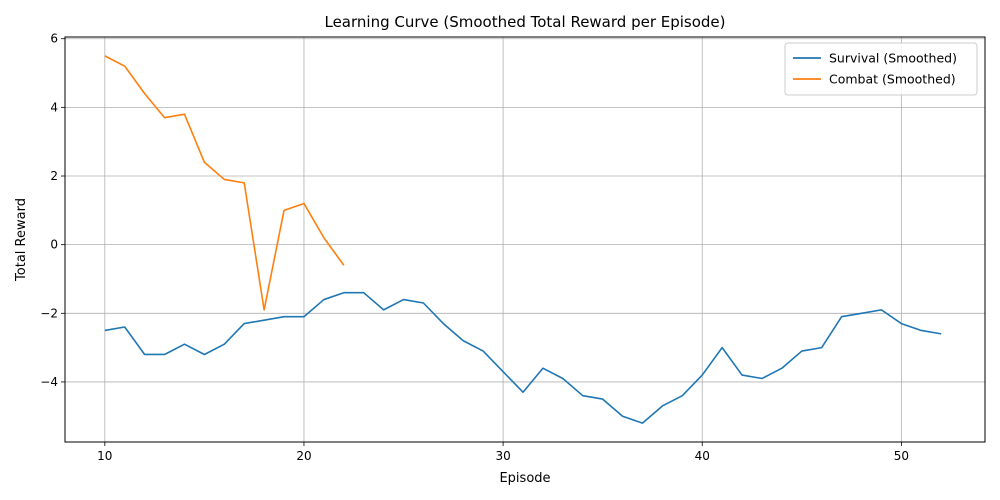 This screenshot has width=1000, height=500. I want to click on legend: Survival (Smoothed) Combat (Smoothed), so click(881, 69).